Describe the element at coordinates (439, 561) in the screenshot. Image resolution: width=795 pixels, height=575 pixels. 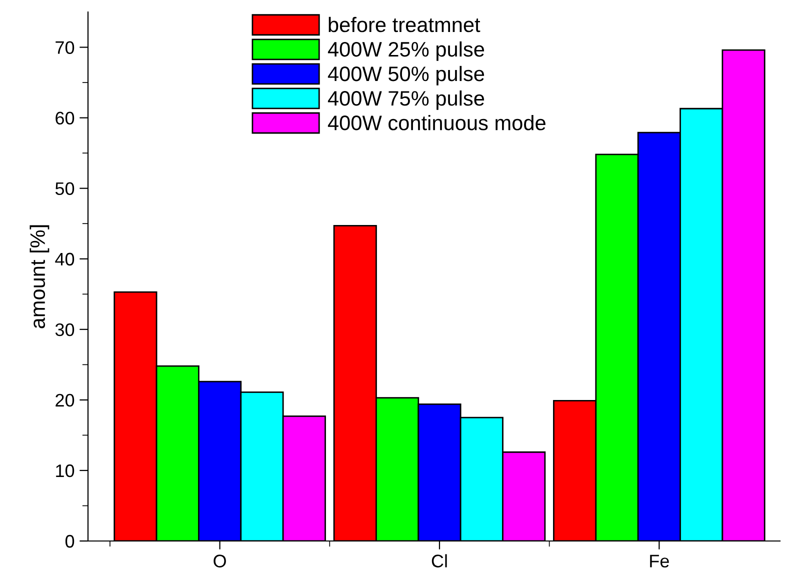
I see `x-tick-label: Cl` at that location.